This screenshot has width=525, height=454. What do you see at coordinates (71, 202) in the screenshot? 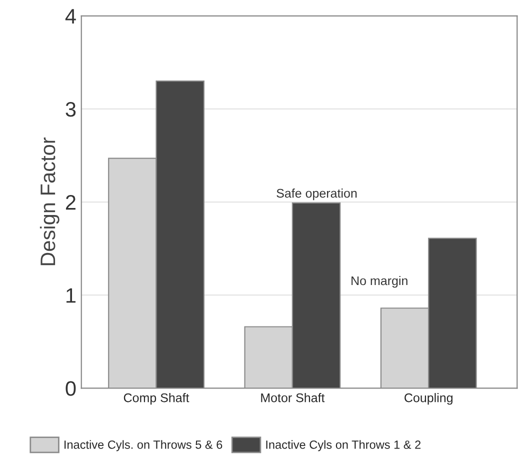
I see `y-tick-label: 2` at bounding box center [71, 202].